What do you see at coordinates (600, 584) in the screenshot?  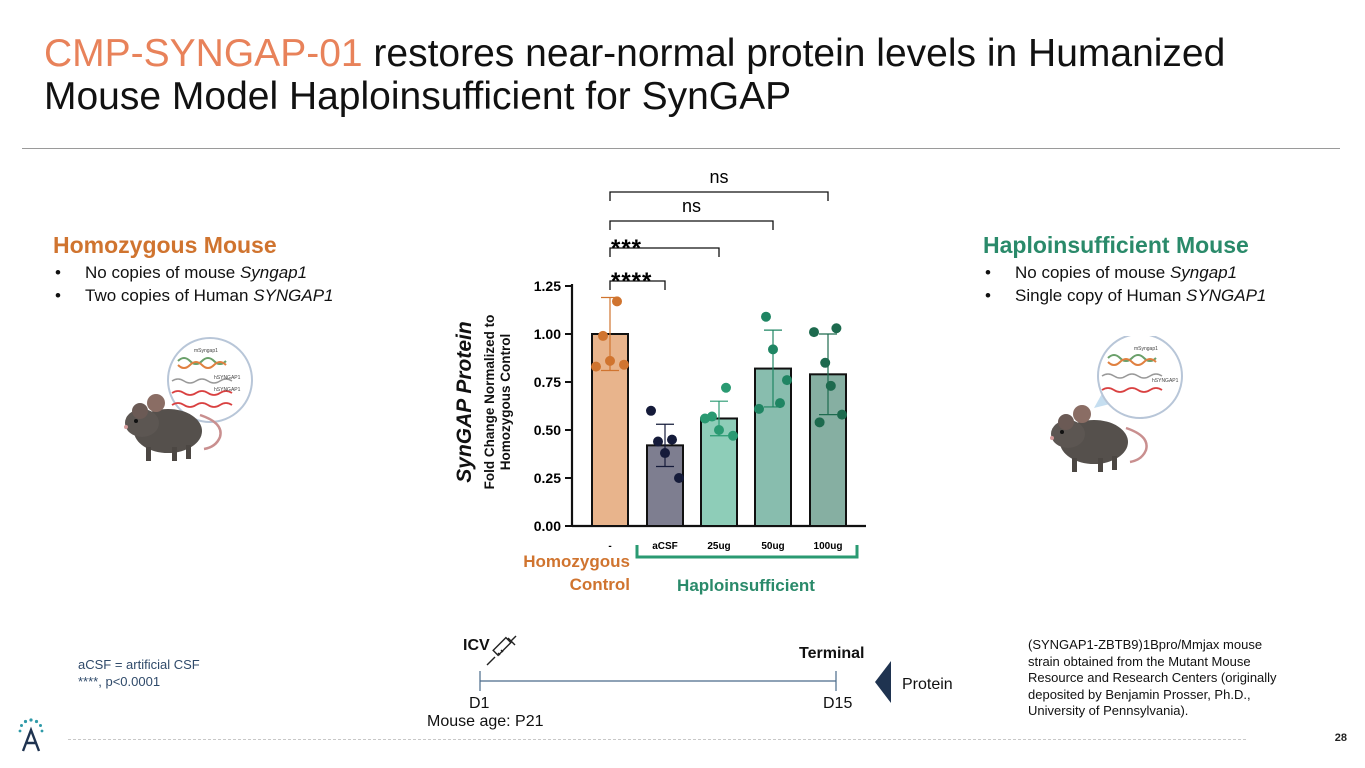 I see `group-label-control: Control` at bounding box center [600, 584].